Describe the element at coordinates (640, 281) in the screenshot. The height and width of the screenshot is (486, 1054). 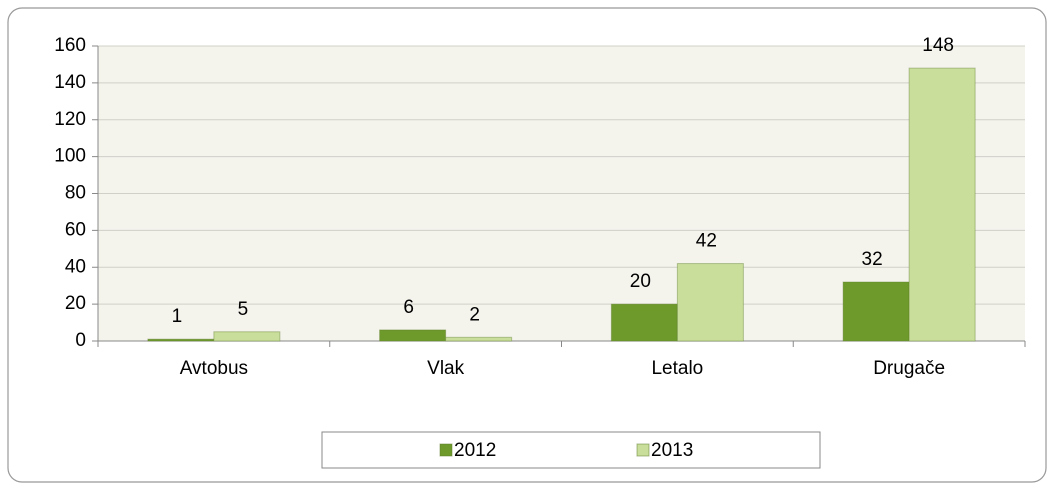
I see `data-label: 20` at that location.